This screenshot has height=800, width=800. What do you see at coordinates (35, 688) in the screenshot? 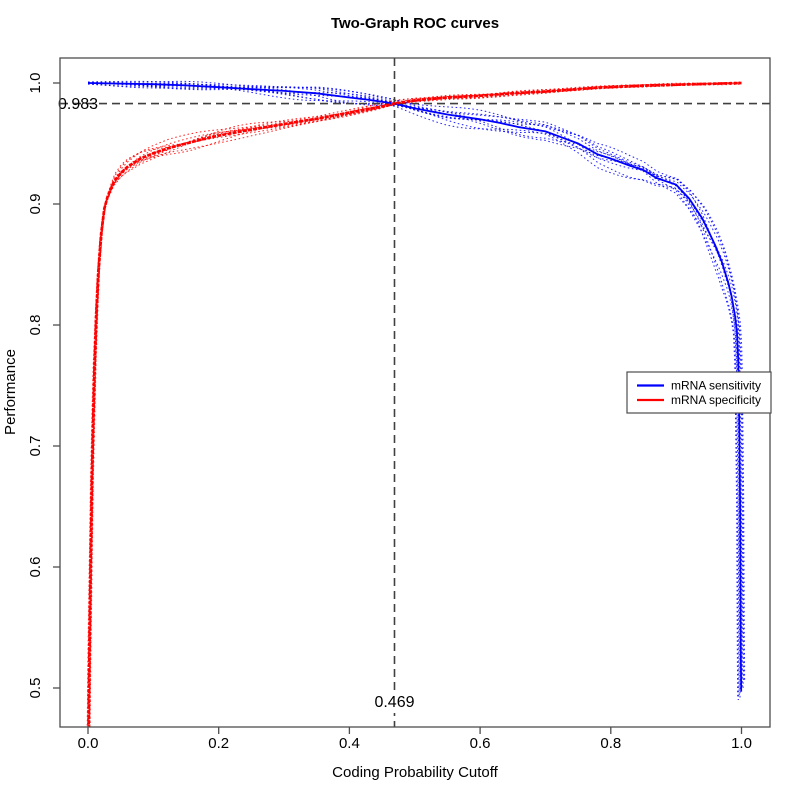
I see `y-tick-label: 0.5` at bounding box center [35, 688].